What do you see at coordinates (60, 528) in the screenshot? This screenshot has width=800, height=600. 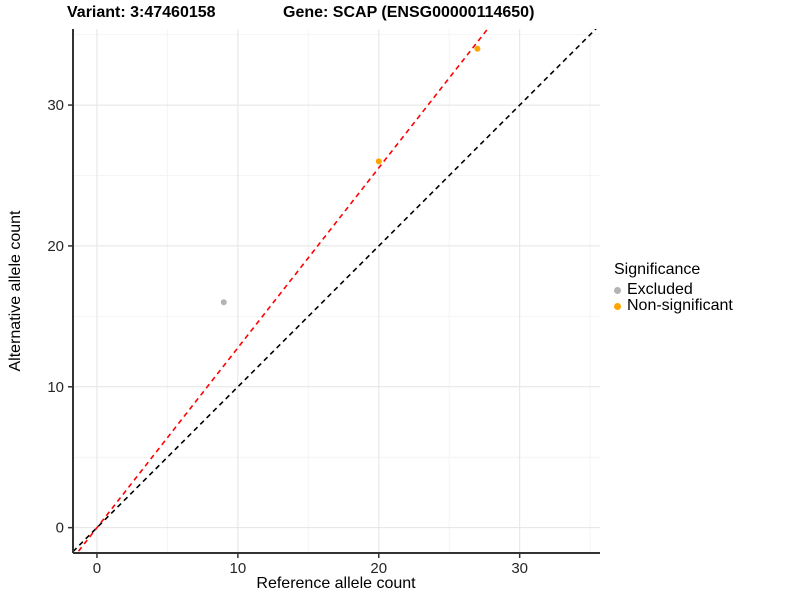 I see `y-tick-label: 0` at bounding box center [60, 528].